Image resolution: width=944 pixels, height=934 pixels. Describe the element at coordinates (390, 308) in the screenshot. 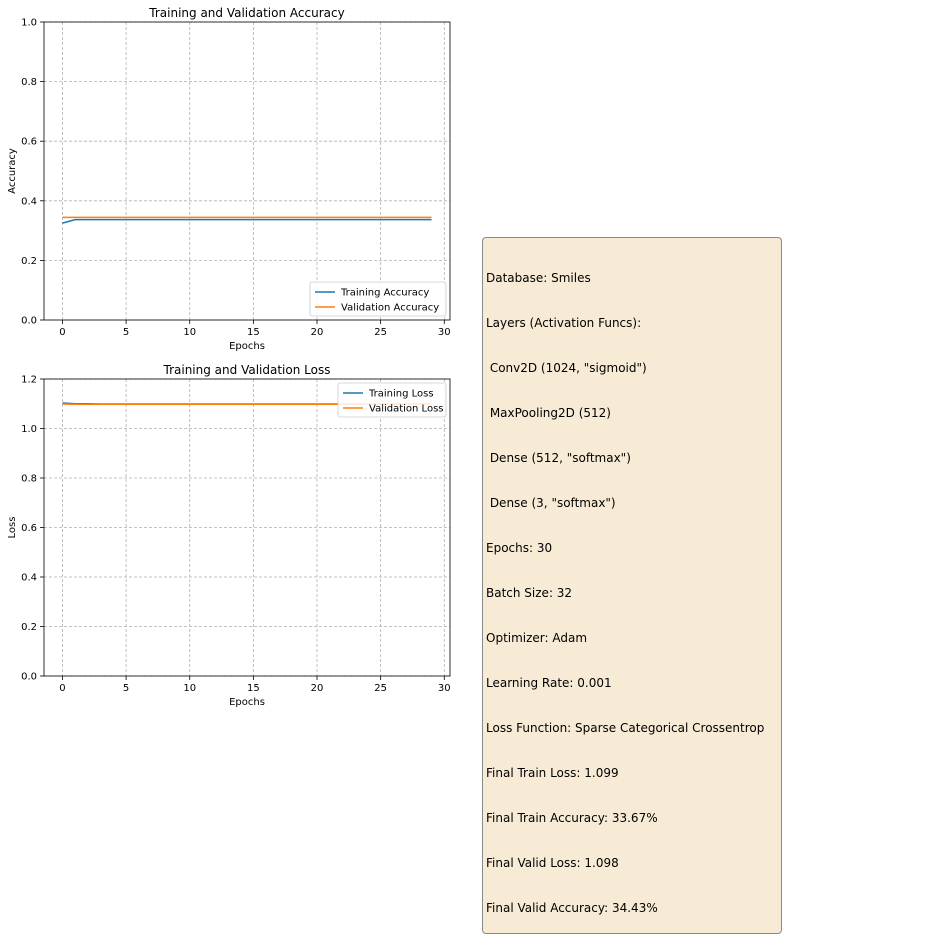

I see `chart1-legend-label-validation-accuracy: Validation Accuracy` at that location.